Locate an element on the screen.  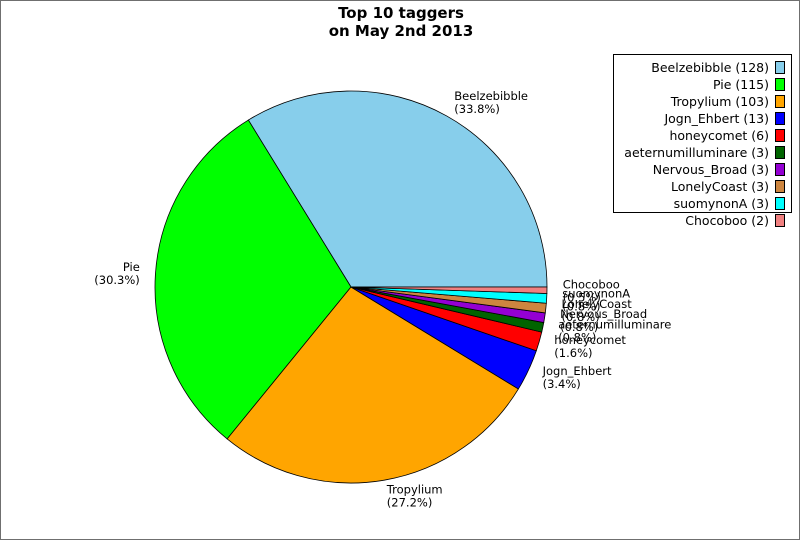
legend-item-aeternumilluminare: aeternumilluminare (3) is located at coordinates (702, 152).